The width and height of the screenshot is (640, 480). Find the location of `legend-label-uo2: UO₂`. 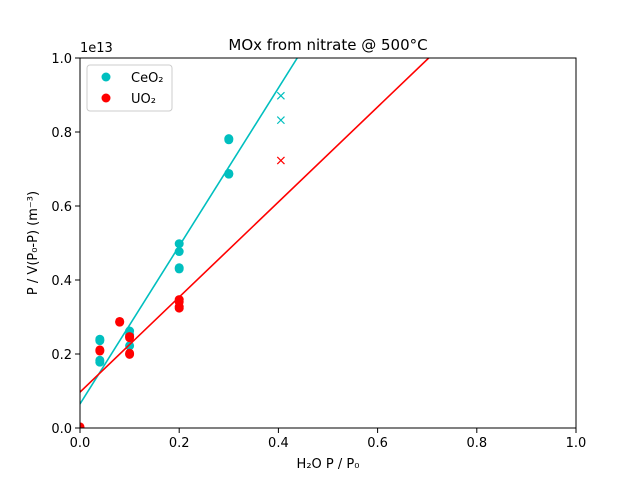

legend-label-uo2: UO₂ is located at coordinates (143, 99).